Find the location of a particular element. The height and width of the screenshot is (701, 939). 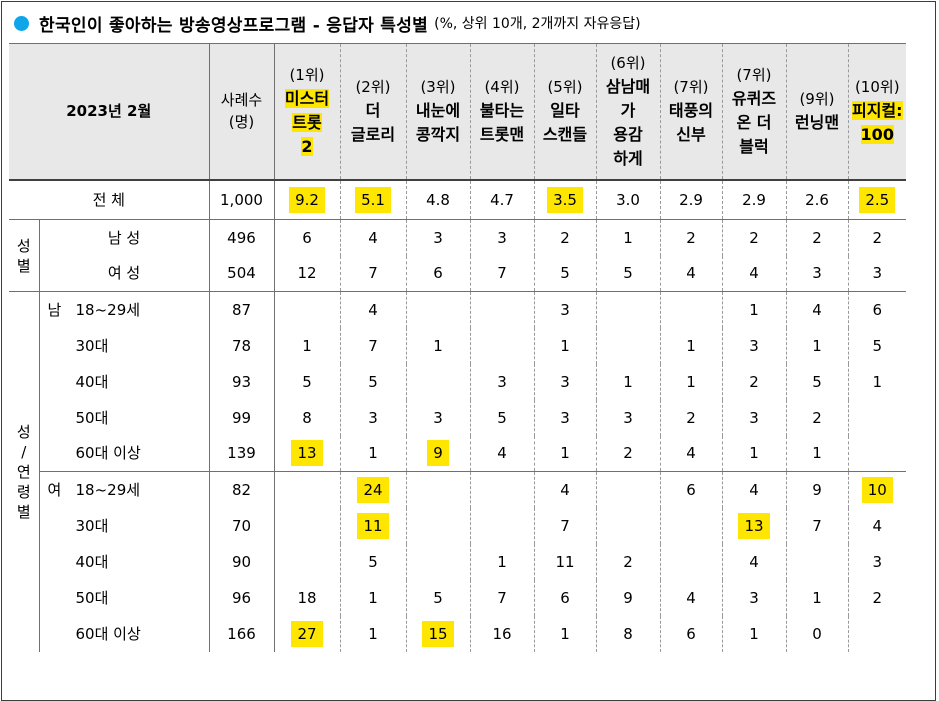

value-cell: 8 is located at coordinates (627, 633).